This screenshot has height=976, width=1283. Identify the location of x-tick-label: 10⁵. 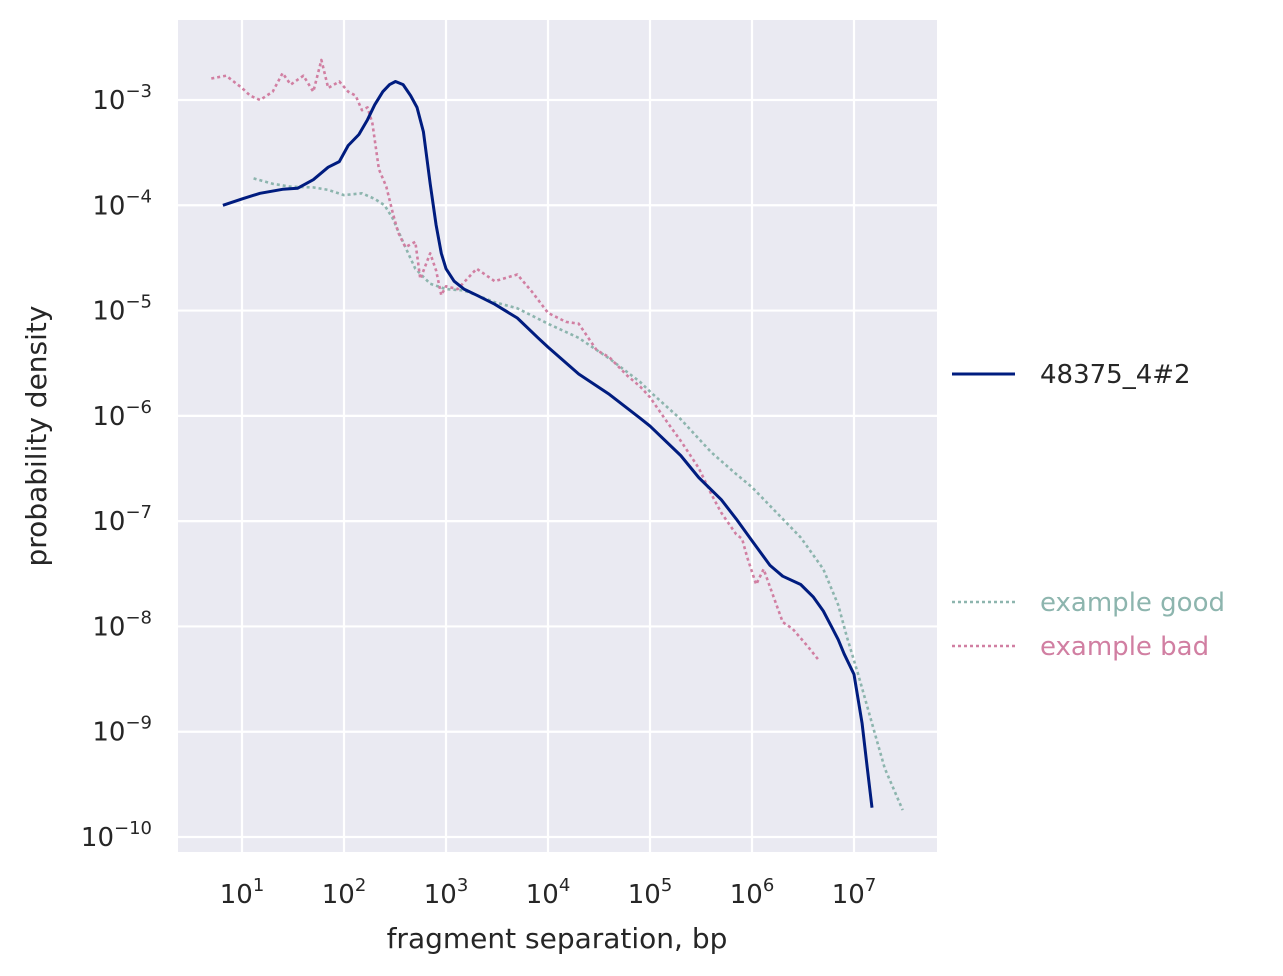
(650, 892).